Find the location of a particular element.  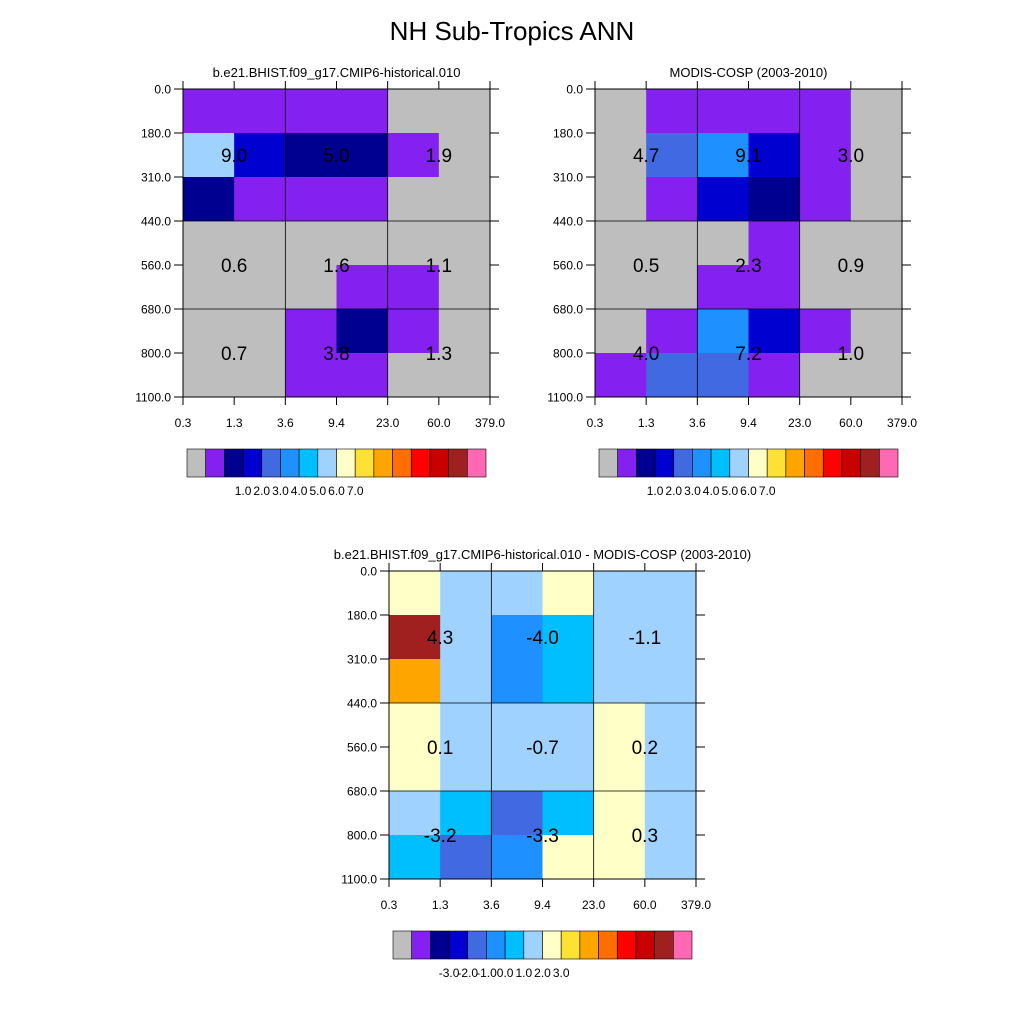

panel-title-model: b.e21.BHIST.f09_g17.CMIP6-historical.010 is located at coordinates (337, 72).